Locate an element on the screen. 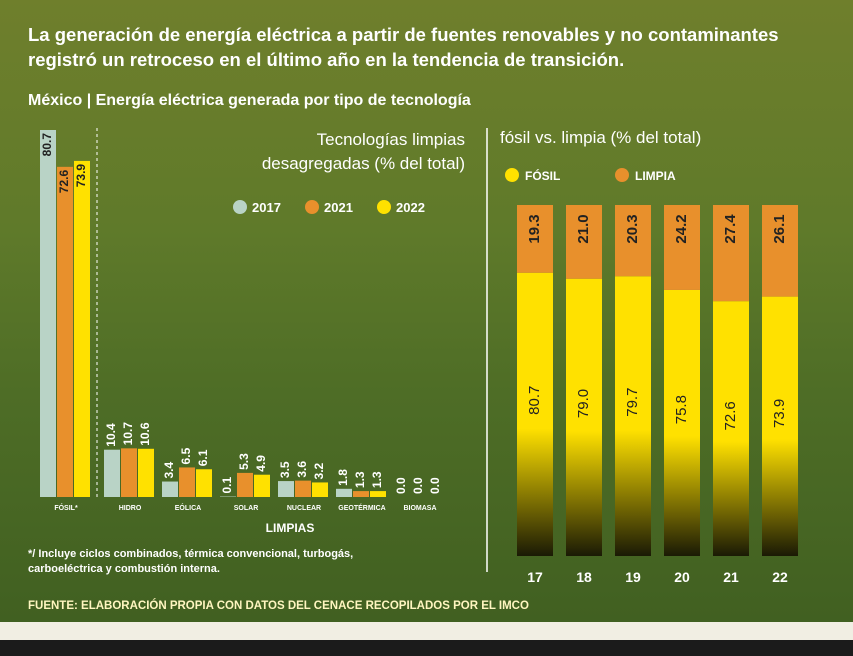 This screenshot has width=853, height=656. value-label: 3.2 is located at coordinates (319, 470).